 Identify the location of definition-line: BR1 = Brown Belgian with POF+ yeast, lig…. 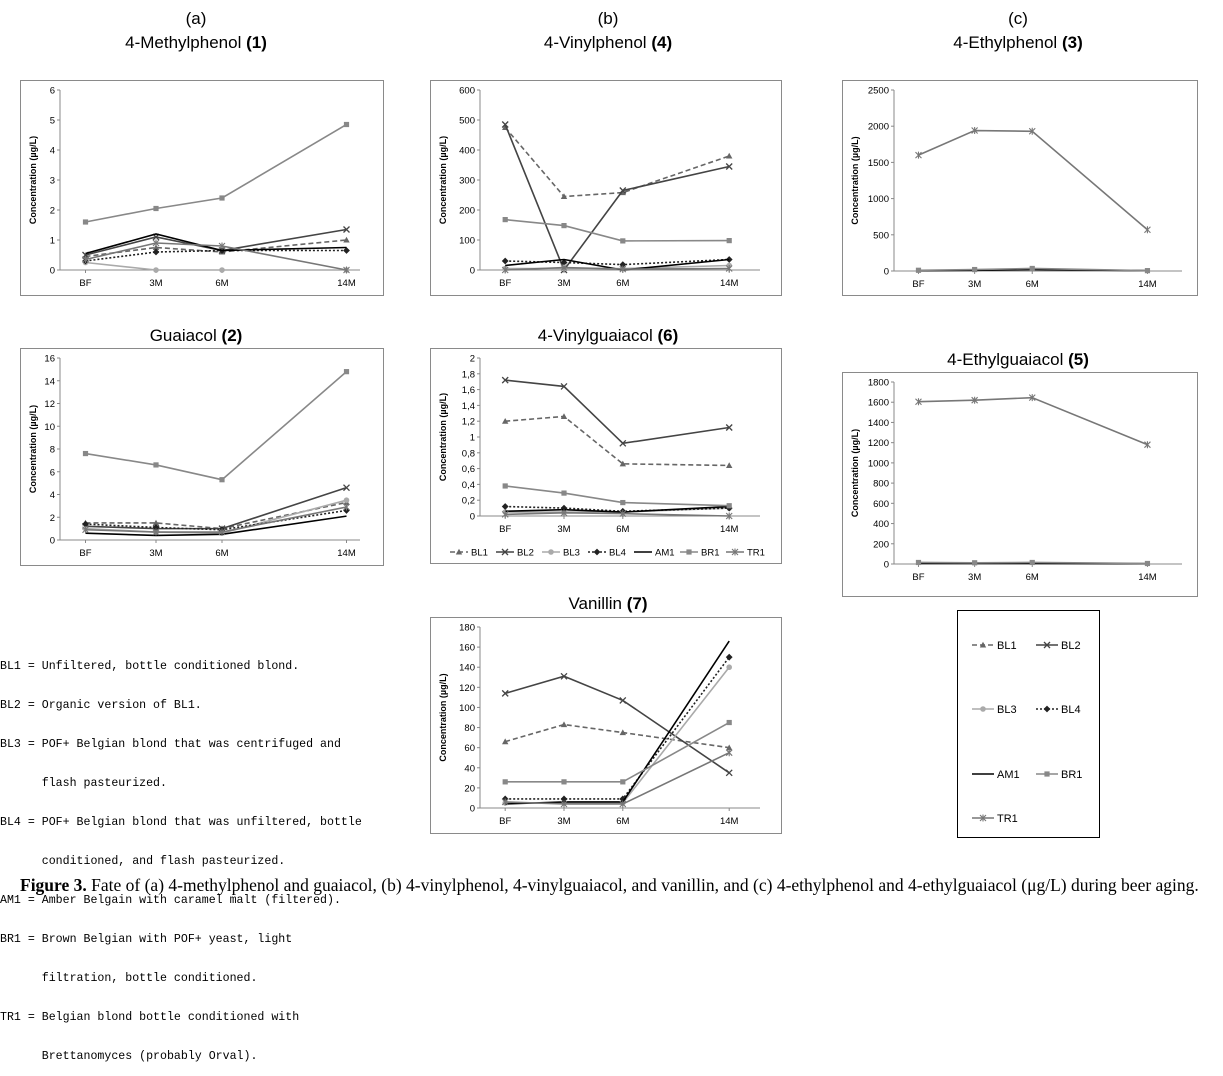
(181, 939).